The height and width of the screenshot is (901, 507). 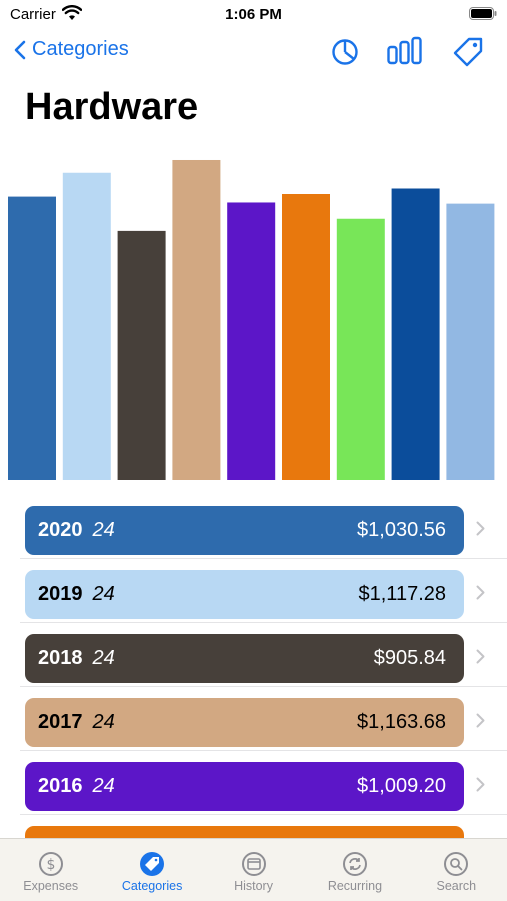 I want to click on year-row-pill: 2016 24 $1,009.20, so click(x=244, y=786).